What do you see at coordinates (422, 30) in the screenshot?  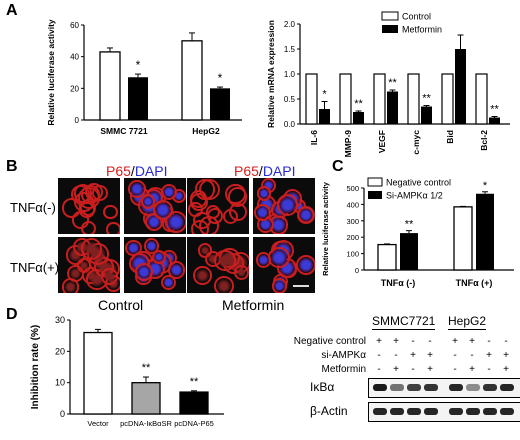 I see `legend-label-metformin: Metformin` at bounding box center [422, 30].